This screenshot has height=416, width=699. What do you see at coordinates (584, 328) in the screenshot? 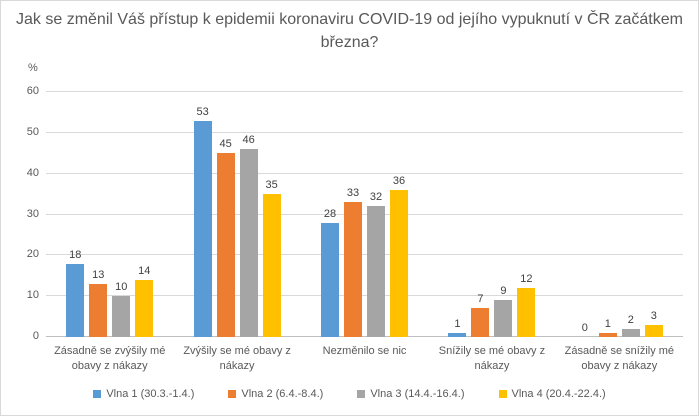
I see `bar-value-label: 0` at bounding box center [584, 328].